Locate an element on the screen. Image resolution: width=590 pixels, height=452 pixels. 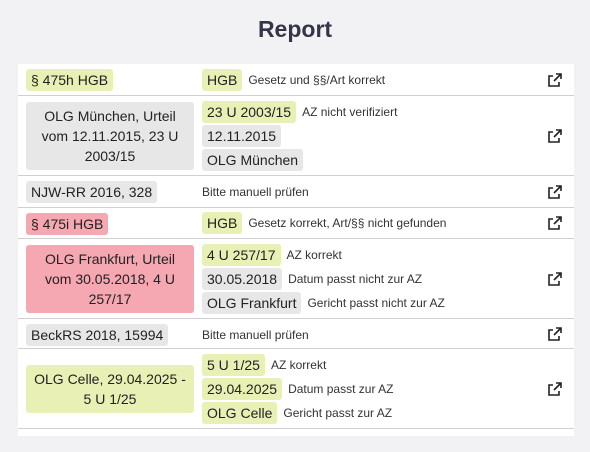
report-row: § 475h HGB HGB Gesetz und §§/Art korrekt is located at coordinates (296, 80).